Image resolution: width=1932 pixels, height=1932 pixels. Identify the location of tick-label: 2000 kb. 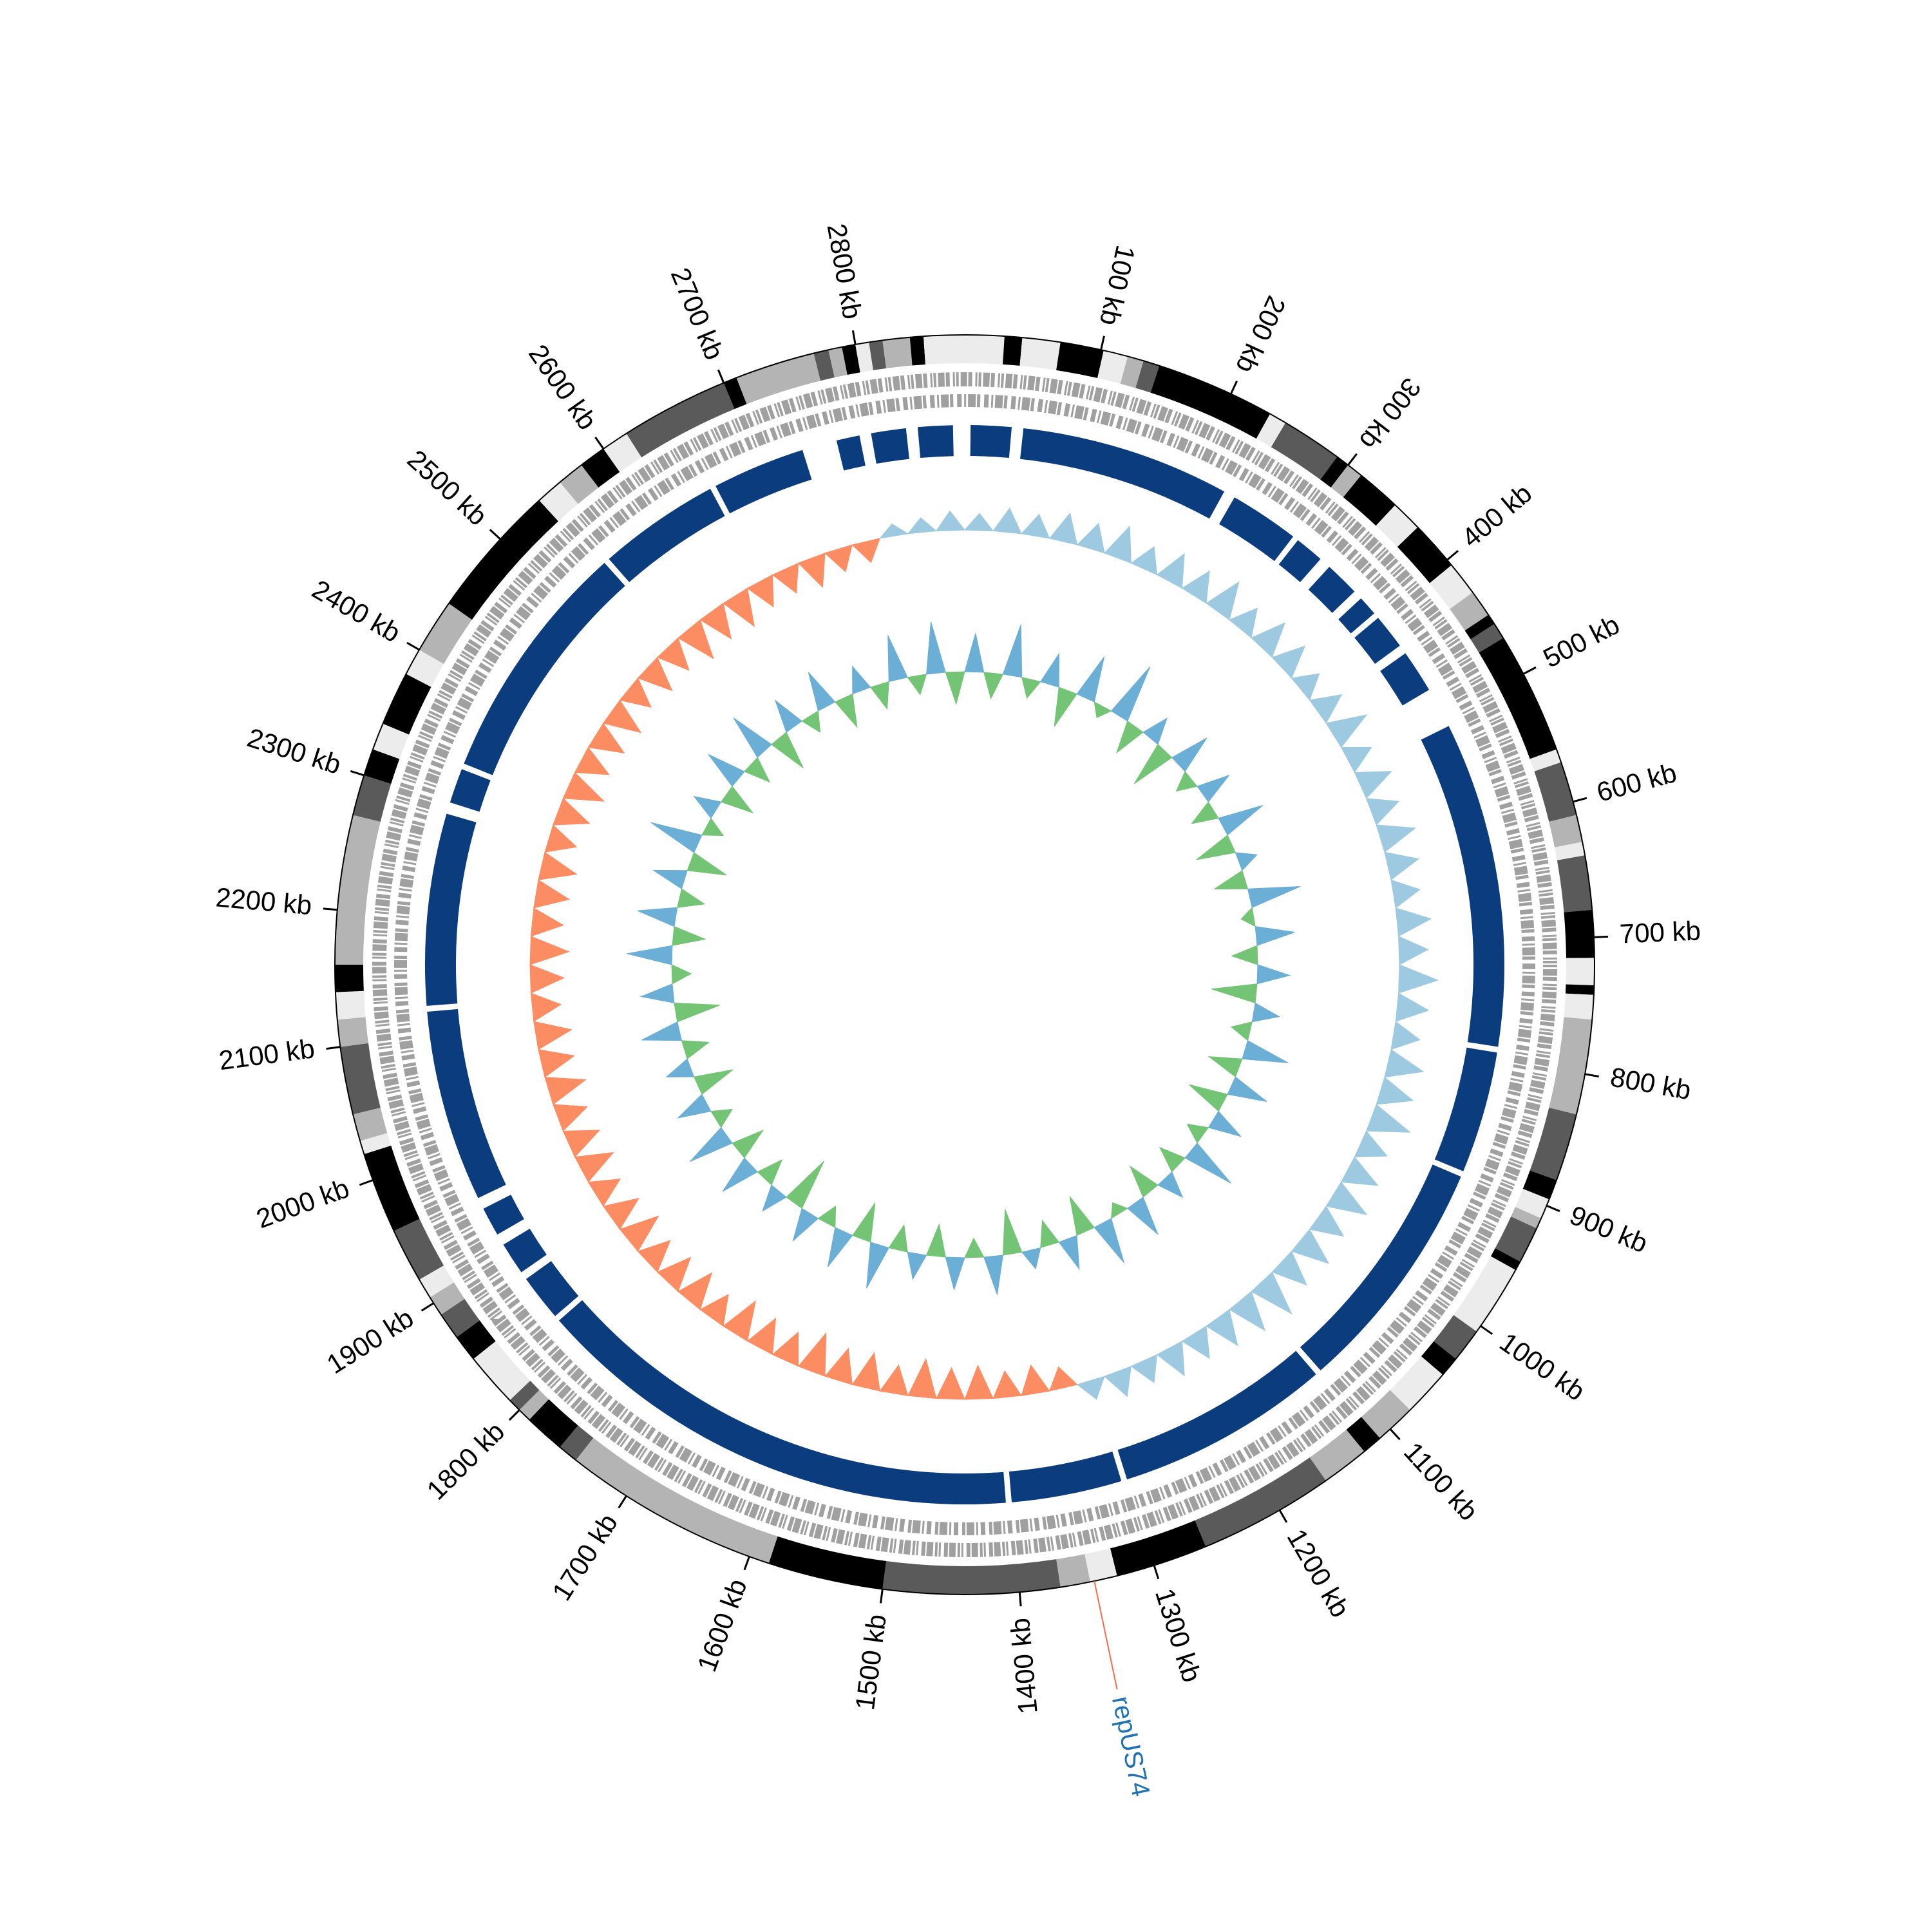
(303, 1203).